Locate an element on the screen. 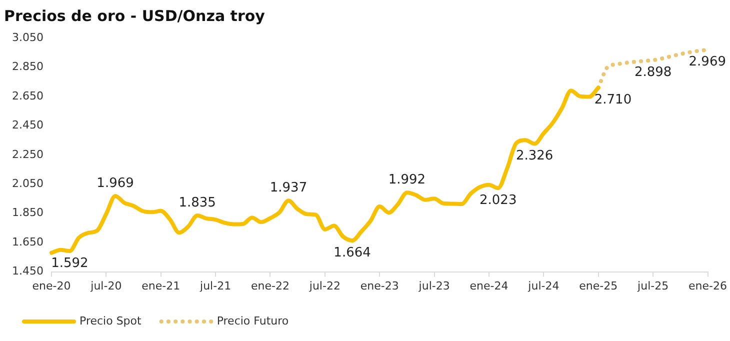 The height and width of the screenshot is (341, 730). data-label: 1.664 is located at coordinates (352, 252).